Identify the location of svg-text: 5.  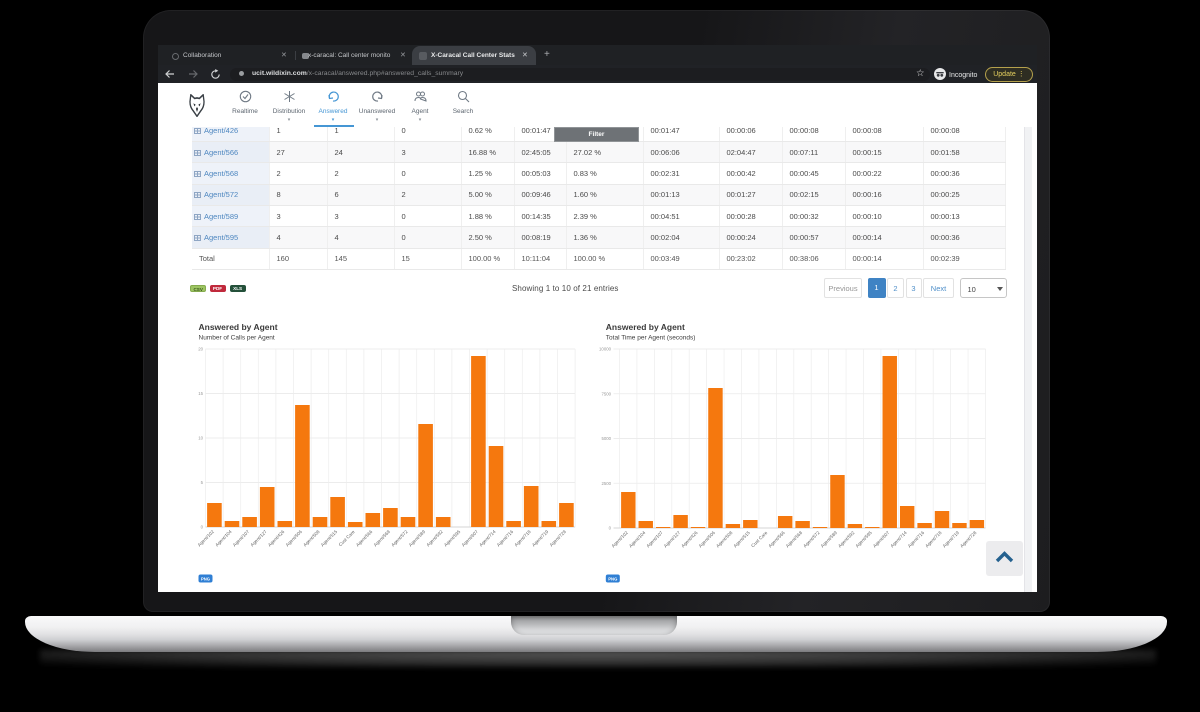
(202, 482).